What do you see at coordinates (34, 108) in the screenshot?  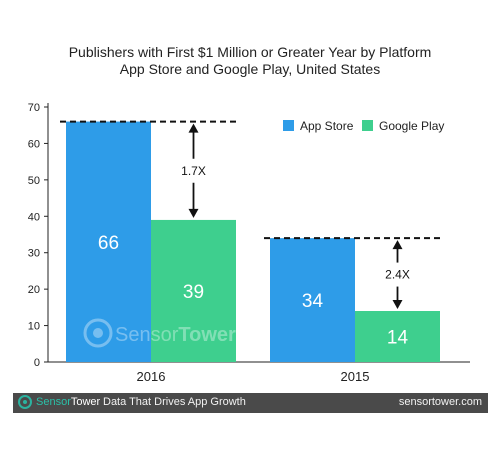 I see `y-tick-label: 70` at bounding box center [34, 108].